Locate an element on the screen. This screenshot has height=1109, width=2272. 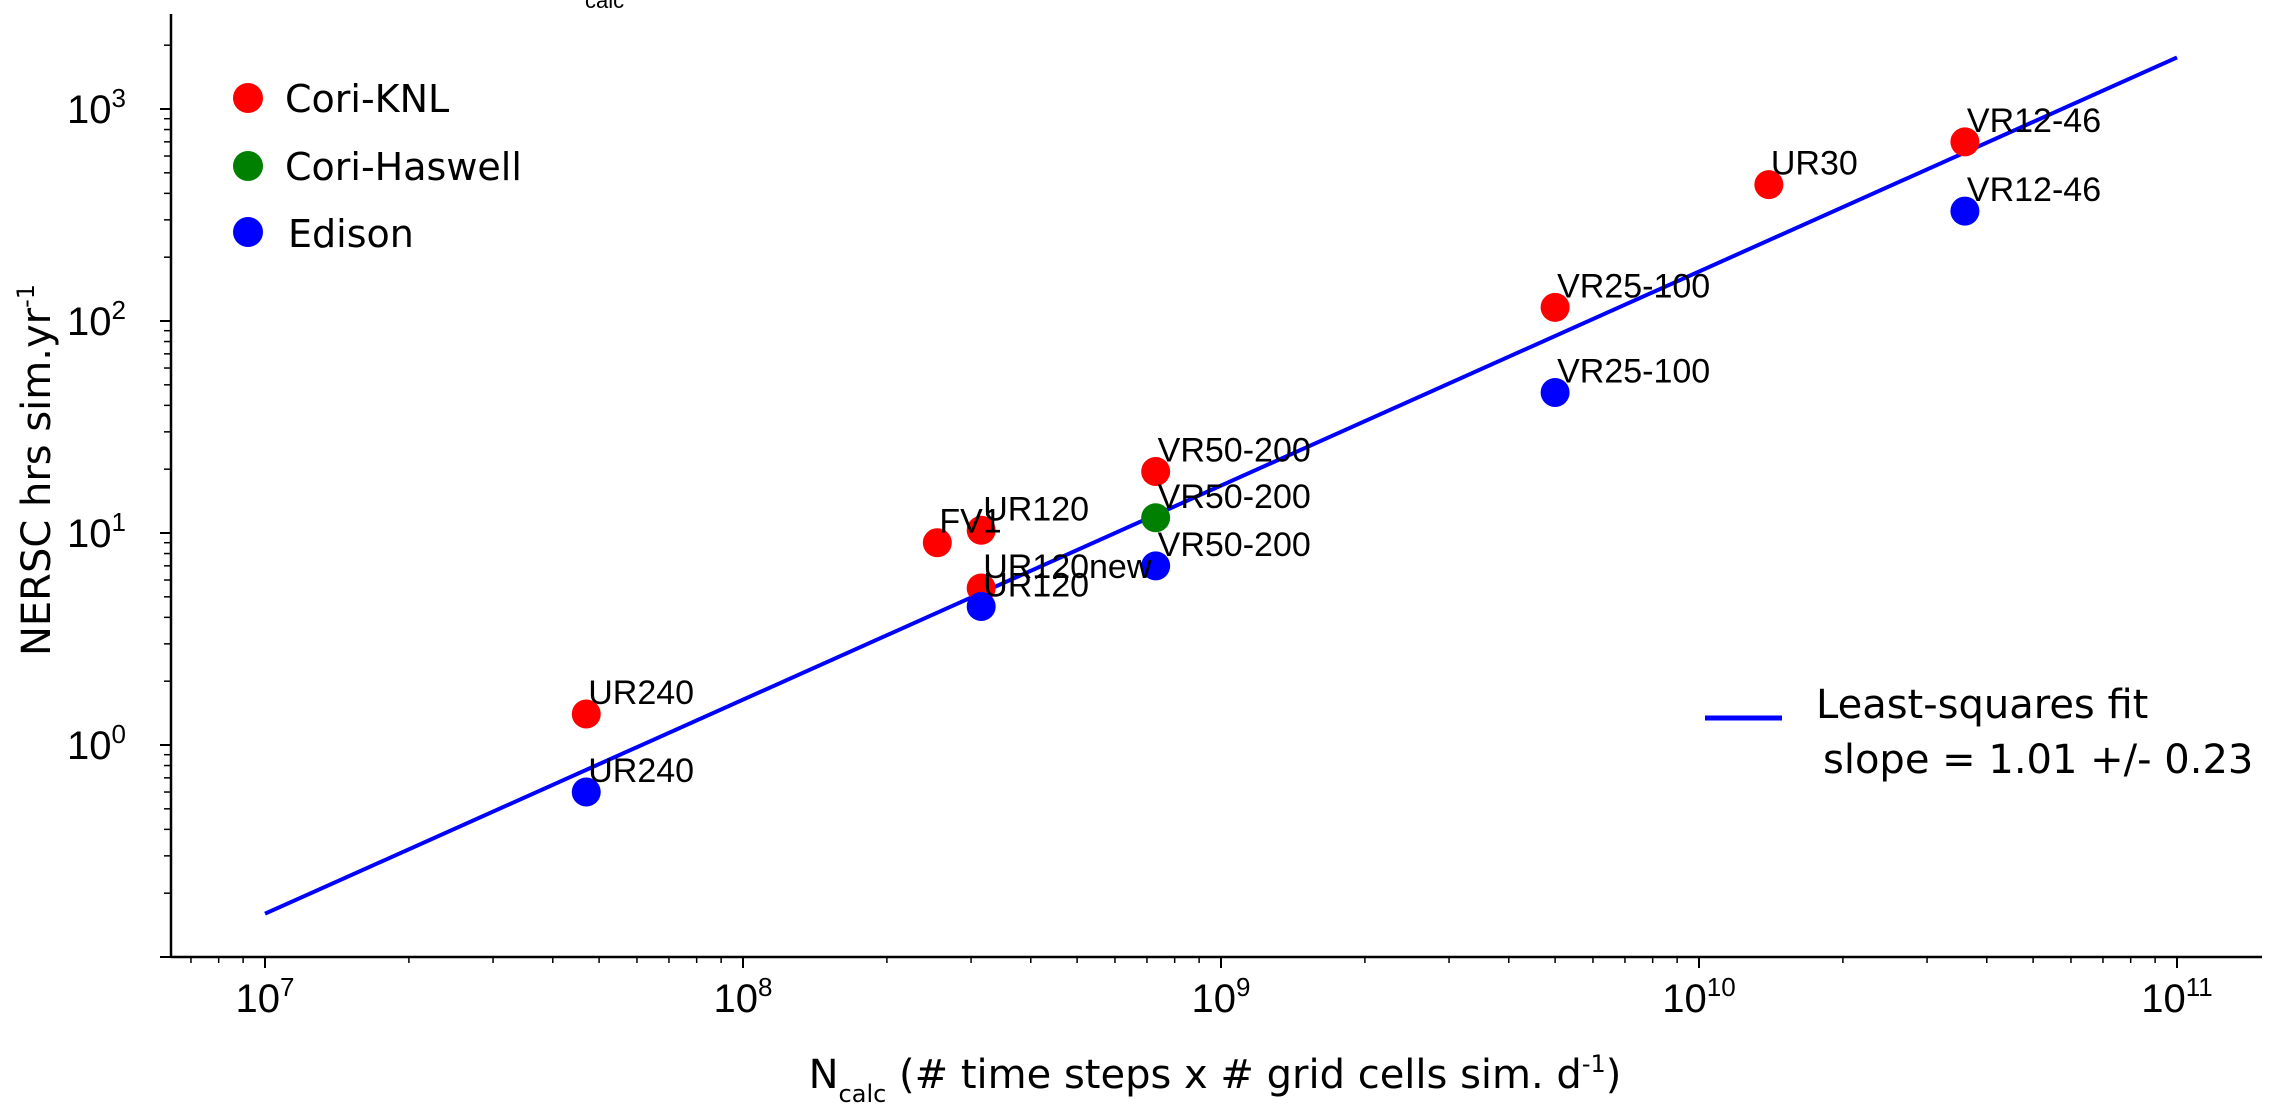
legend-item-cori-haswell: Cori-Haswell is located at coordinates (377, 167).